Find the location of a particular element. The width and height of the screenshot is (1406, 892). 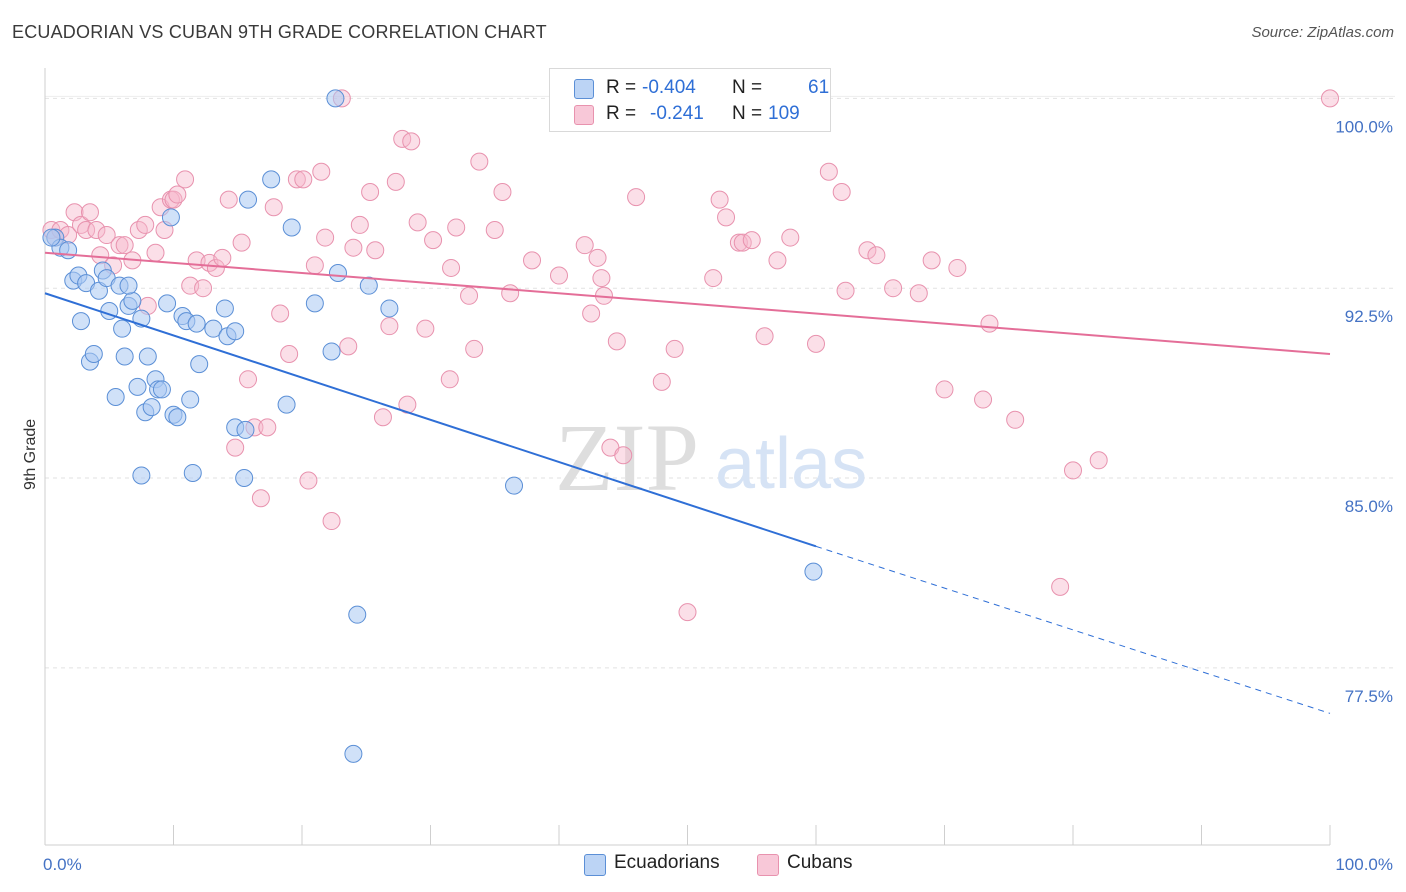

cubans-trend-line is located at coordinates (687, 303).